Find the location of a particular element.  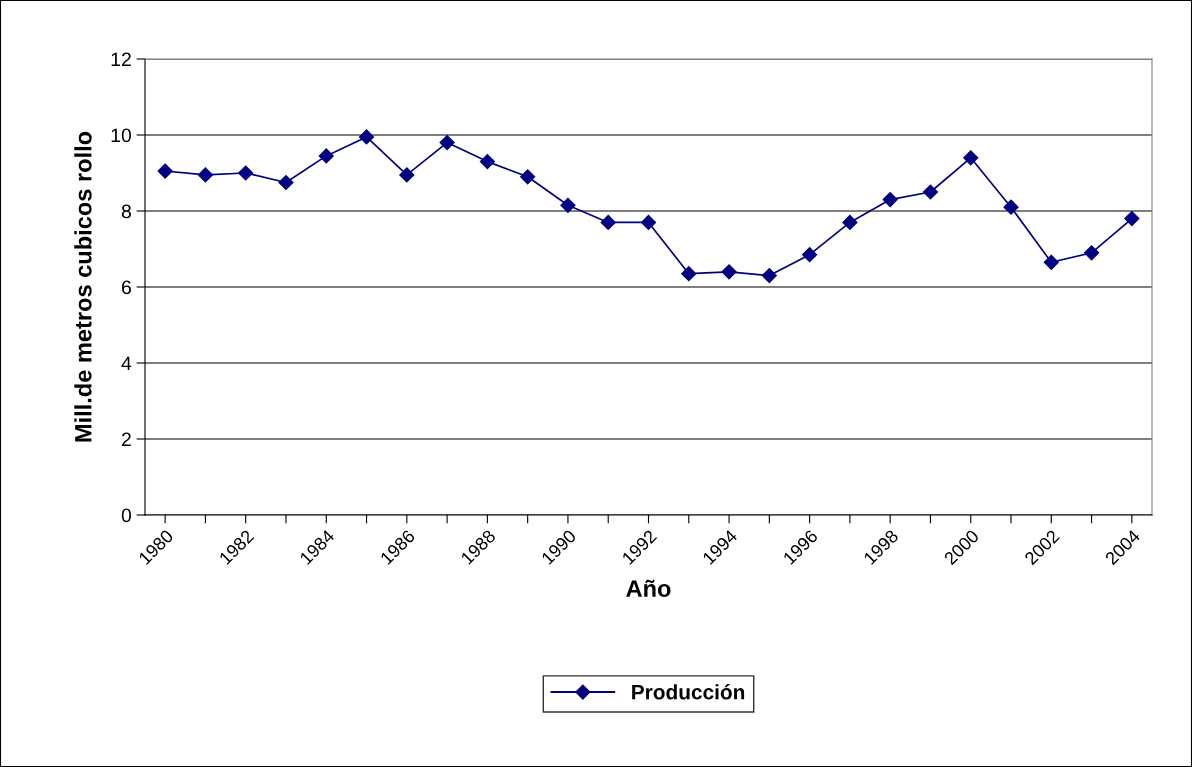

y-tick-label: 4 is located at coordinates (126, 363).